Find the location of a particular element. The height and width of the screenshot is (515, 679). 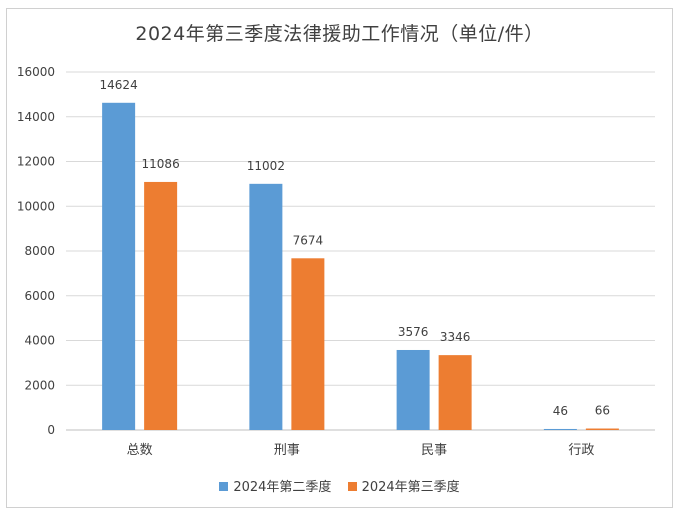

chart-title: 2024年第三季度法律援助工作情况（单位/件） is located at coordinates (339, 34).